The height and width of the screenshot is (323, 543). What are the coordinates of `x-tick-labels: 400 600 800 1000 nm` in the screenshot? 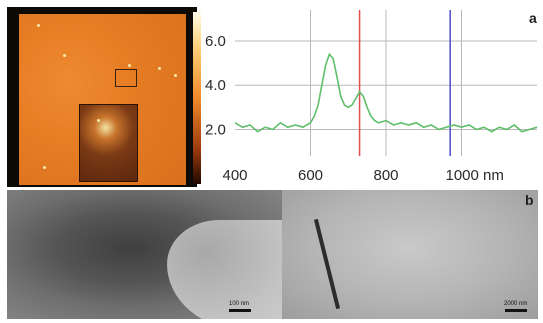 It's located at (362, 175).